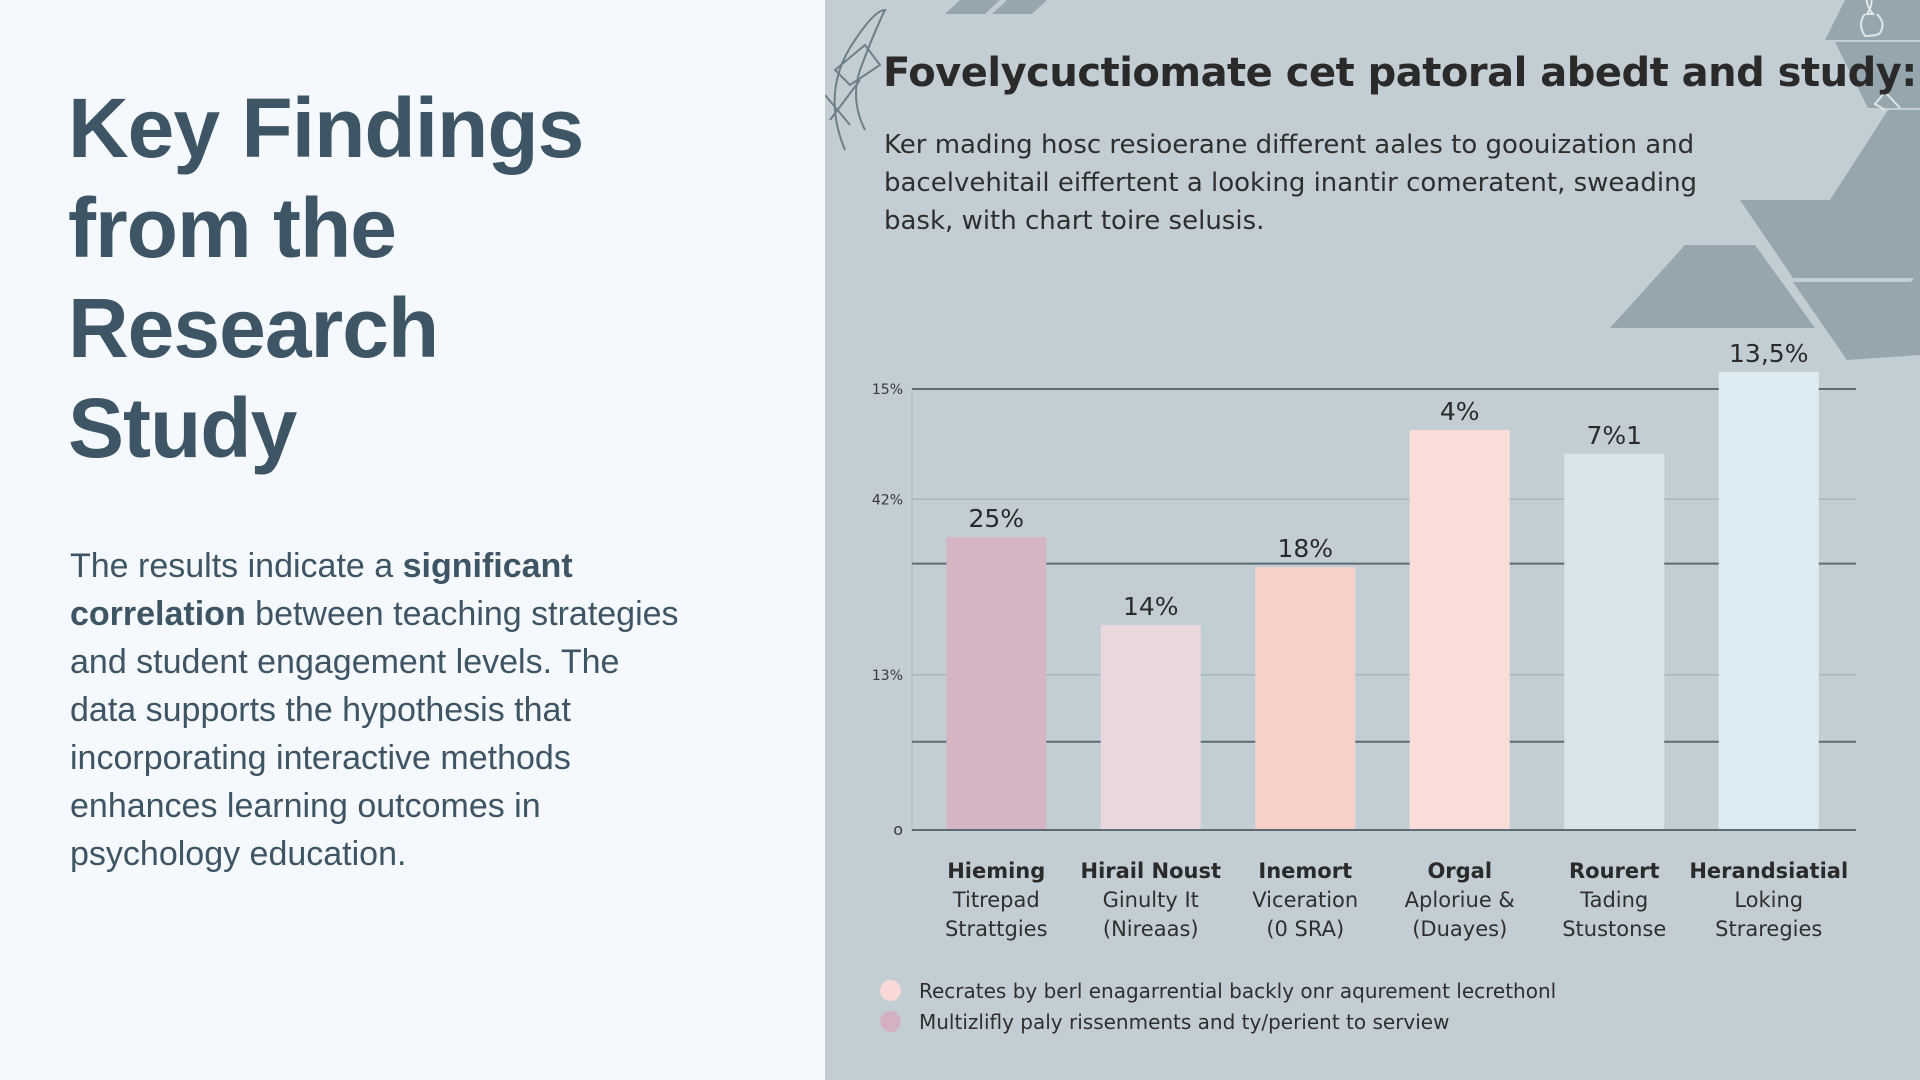 This screenshot has height=1080, width=1920. I want to click on body-emphasis: significant correlation, so click(321, 590).